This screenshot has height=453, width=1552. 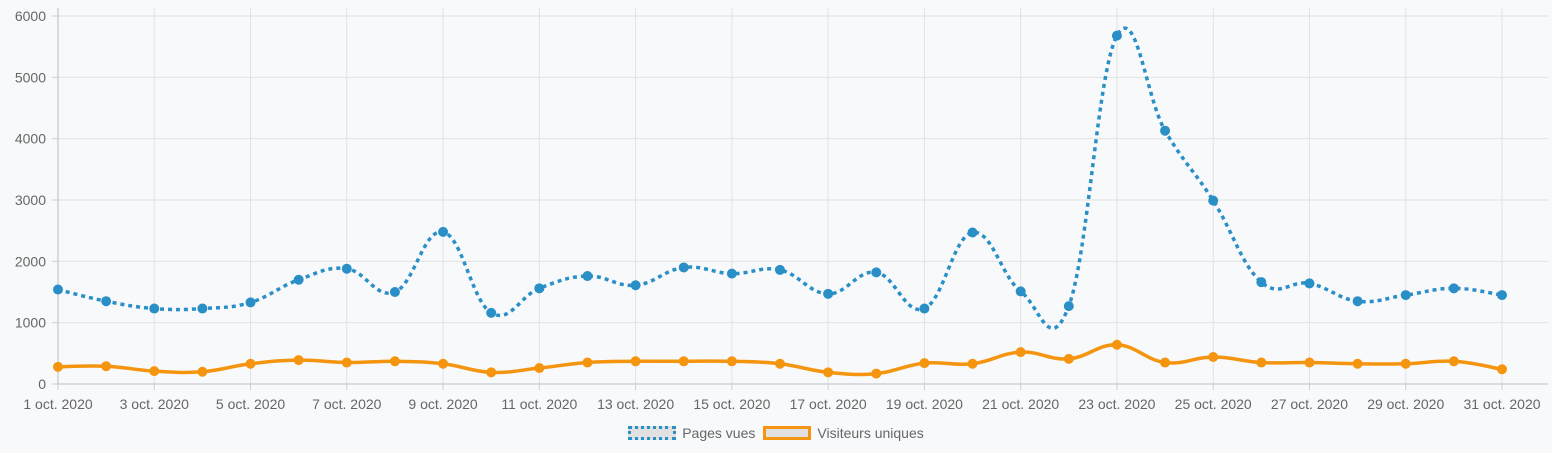 What do you see at coordinates (539, 404) in the screenshot?
I see `x-tick-label: 11 oct. 2020` at bounding box center [539, 404].